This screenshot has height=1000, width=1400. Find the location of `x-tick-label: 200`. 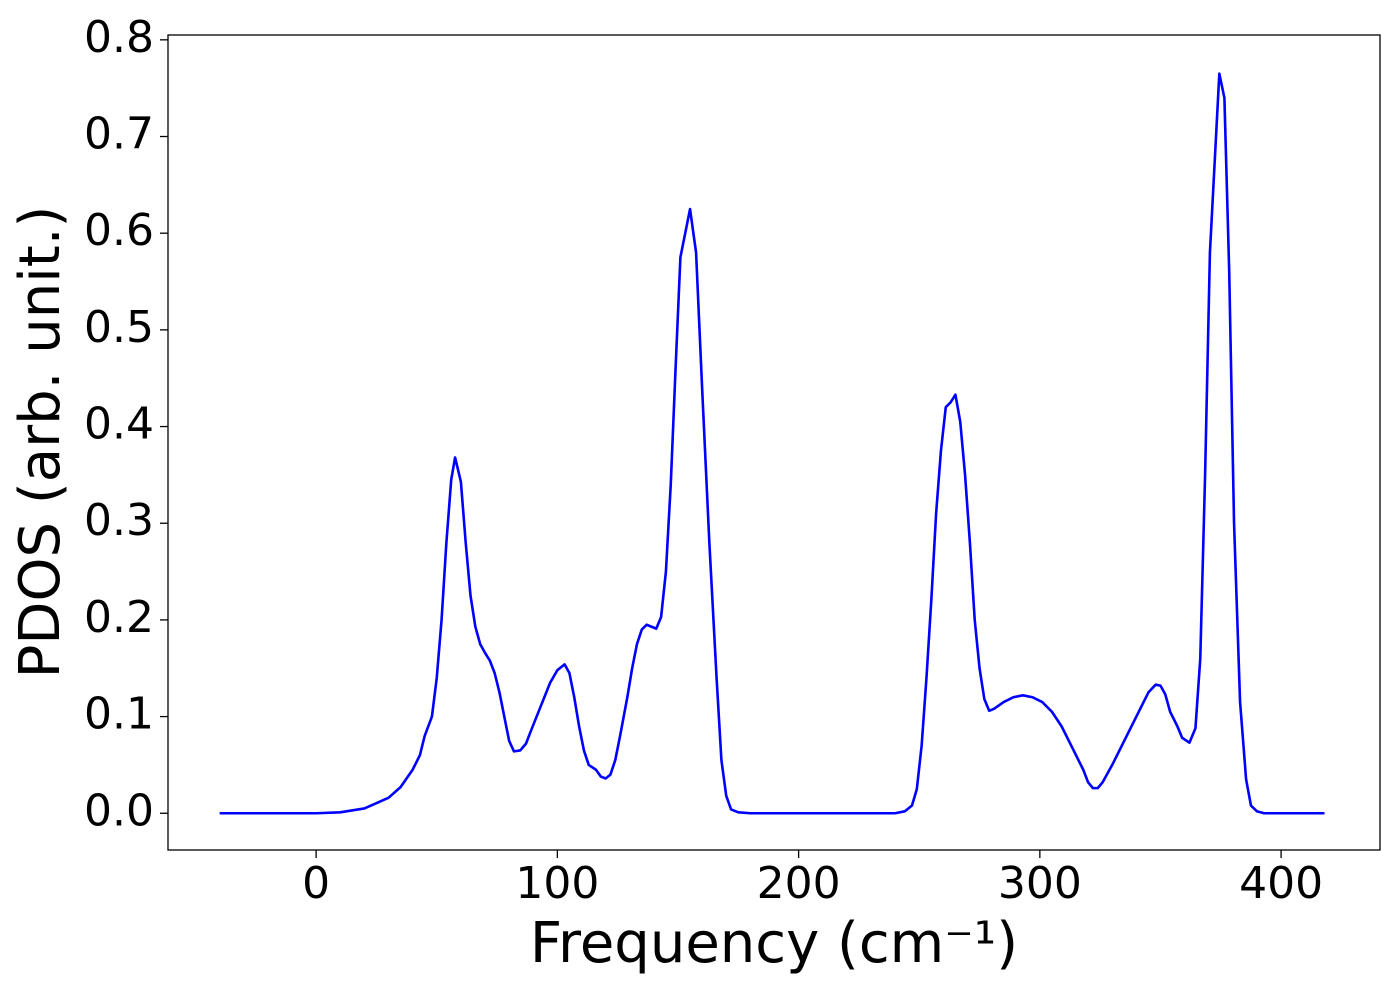

x-tick-label: 200 is located at coordinates (799, 883).